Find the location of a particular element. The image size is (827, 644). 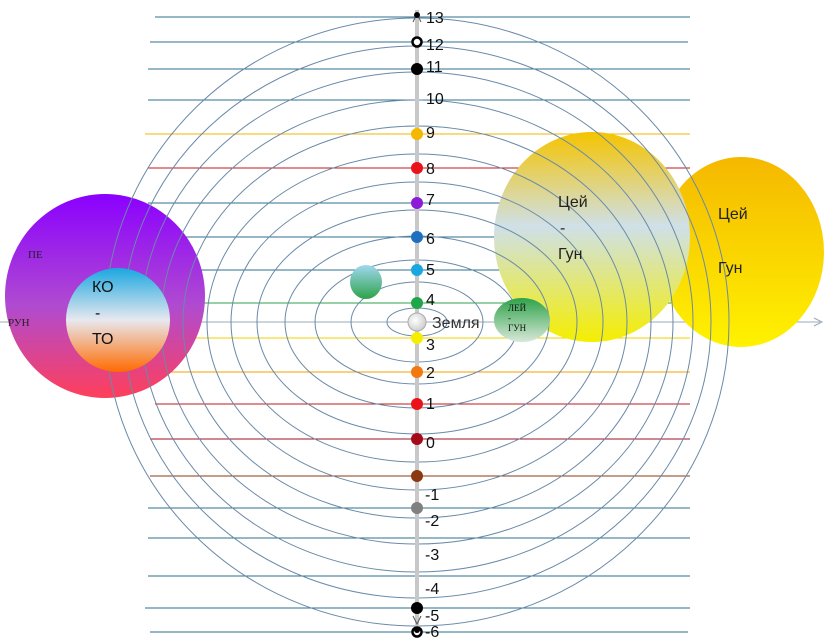

earth-label: Земля is located at coordinates (456, 323).